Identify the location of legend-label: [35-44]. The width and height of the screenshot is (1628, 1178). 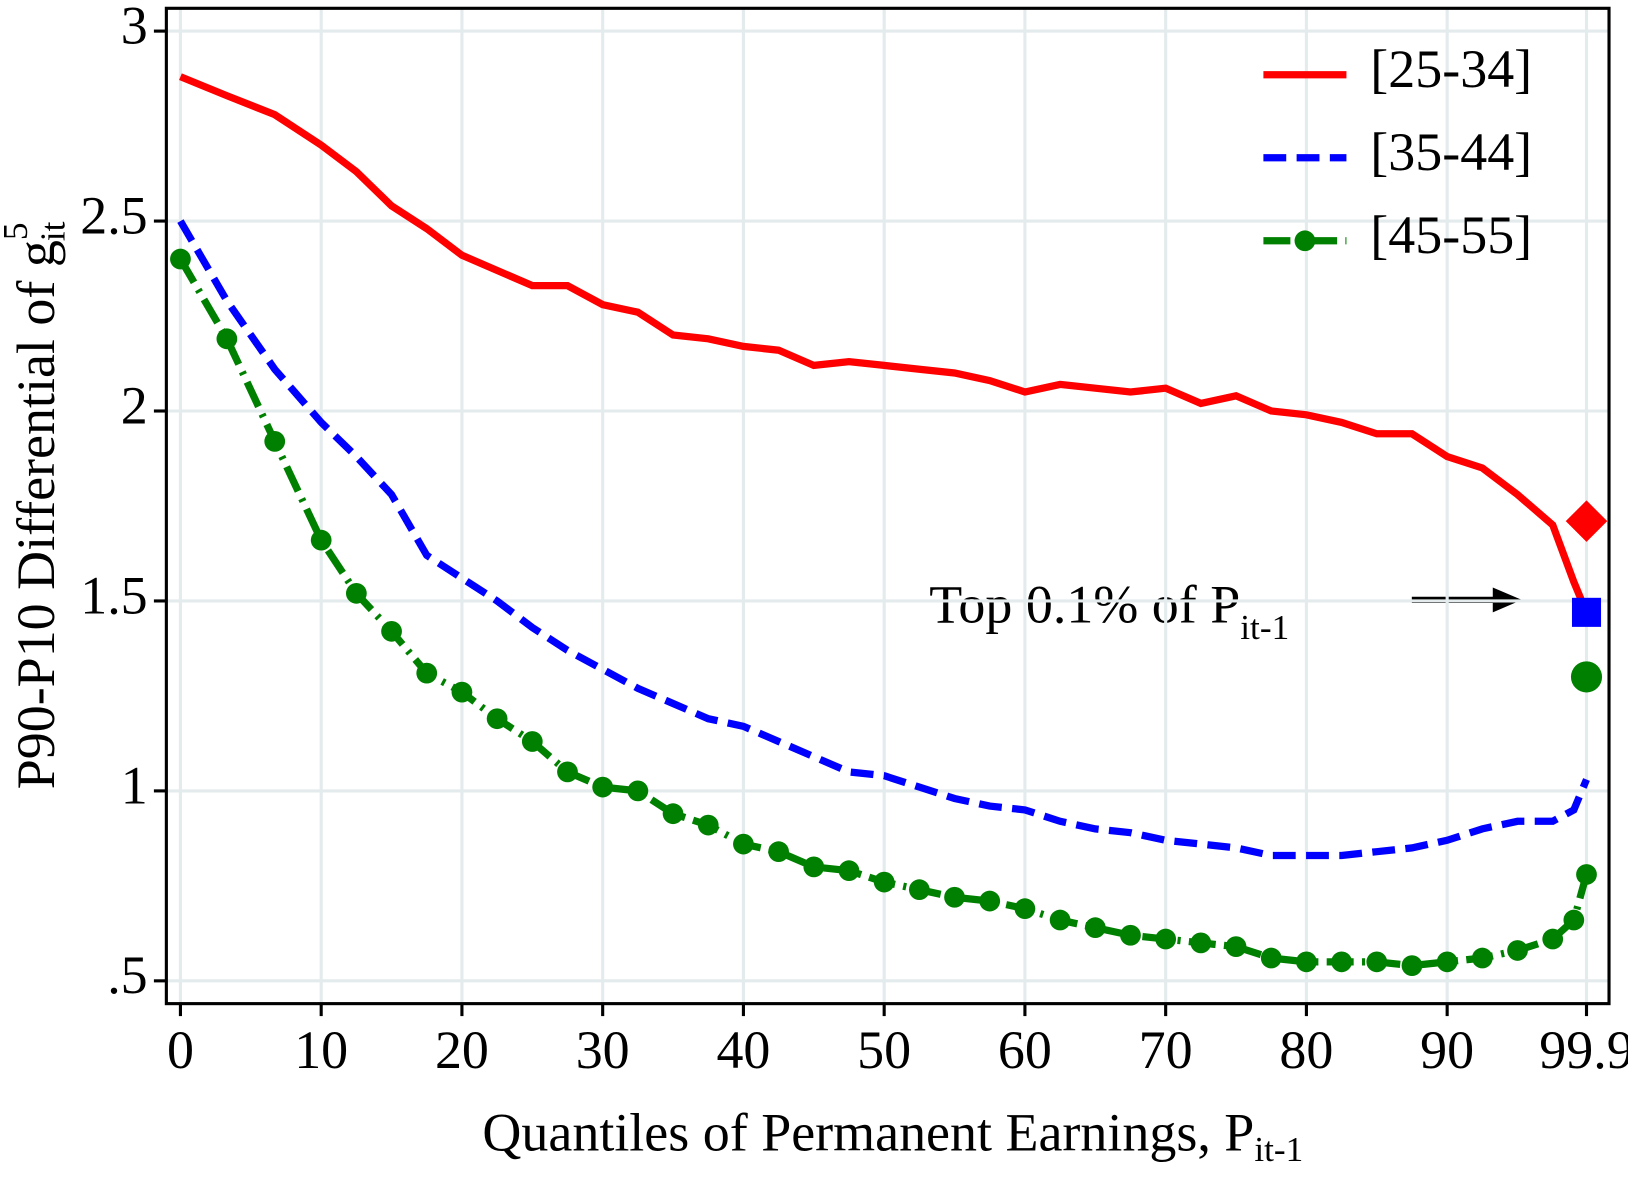
(1451, 152).